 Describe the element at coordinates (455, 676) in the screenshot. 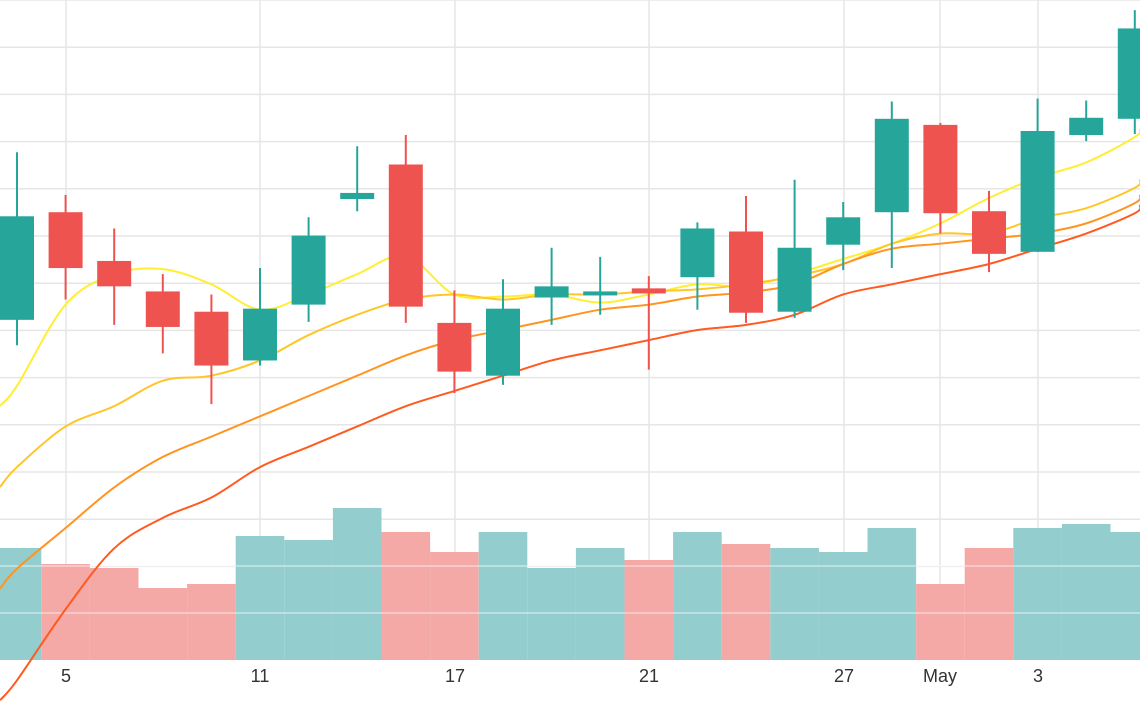

I see `x-tick-label: 17` at that location.